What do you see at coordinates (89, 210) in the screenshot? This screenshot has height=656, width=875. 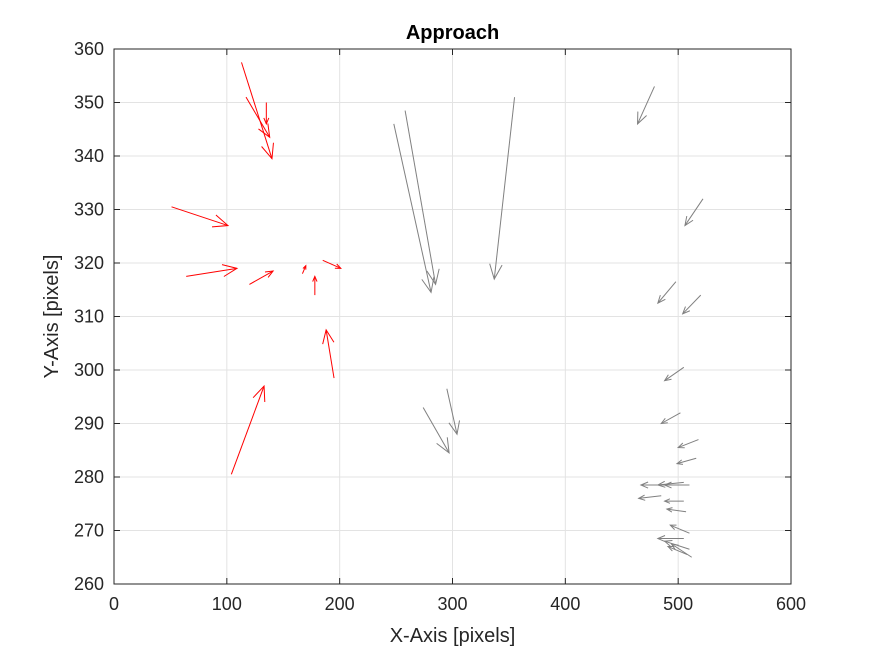 I see `y-tick-label: 330` at bounding box center [89, 210].